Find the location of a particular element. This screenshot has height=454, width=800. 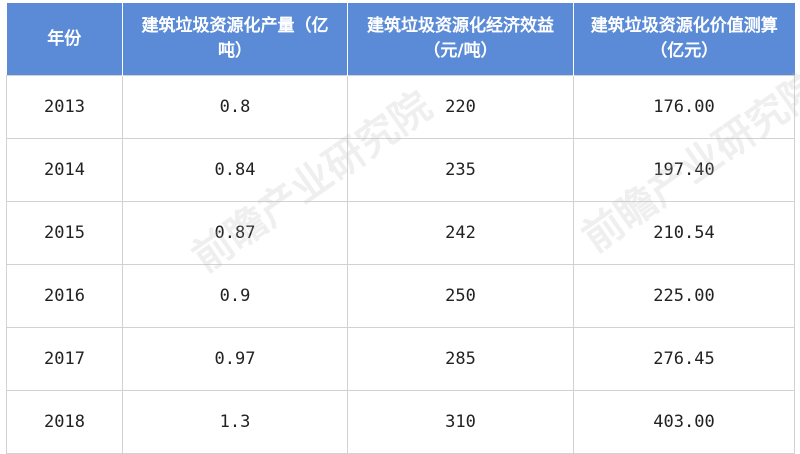

table-cell: 250 is located at coordinates (460, 296).